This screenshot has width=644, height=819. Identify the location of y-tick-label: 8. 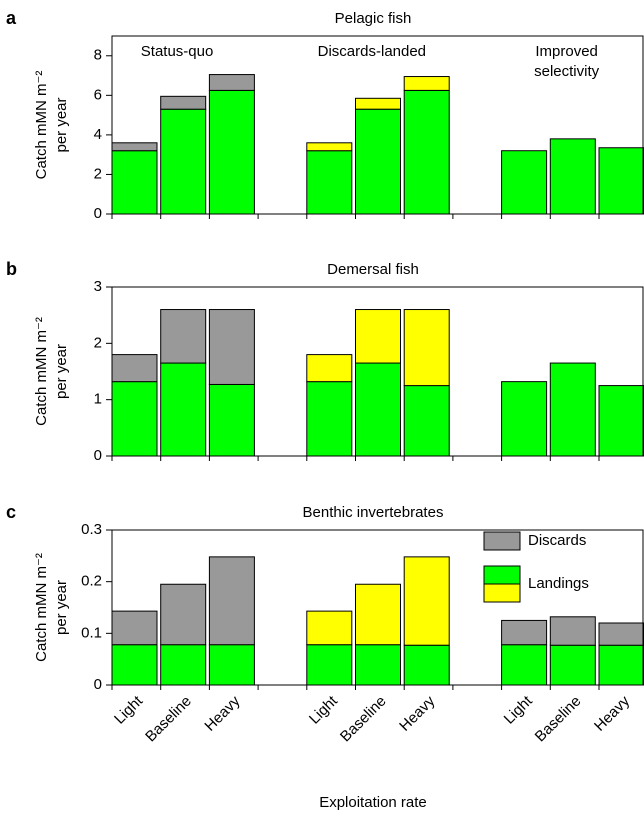
(98, 55).